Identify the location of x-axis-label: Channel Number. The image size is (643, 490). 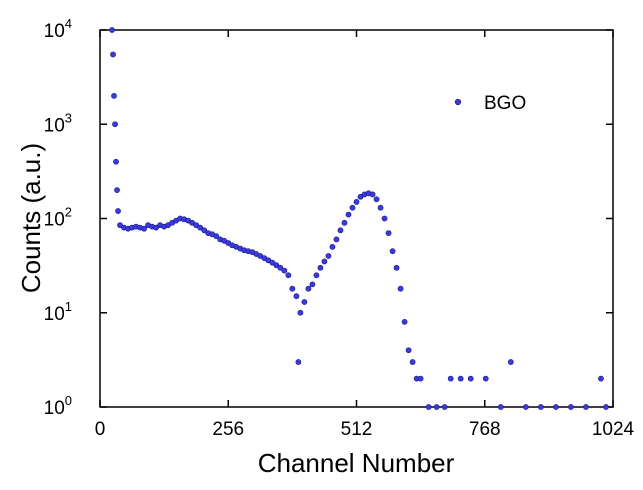
(356, 463).